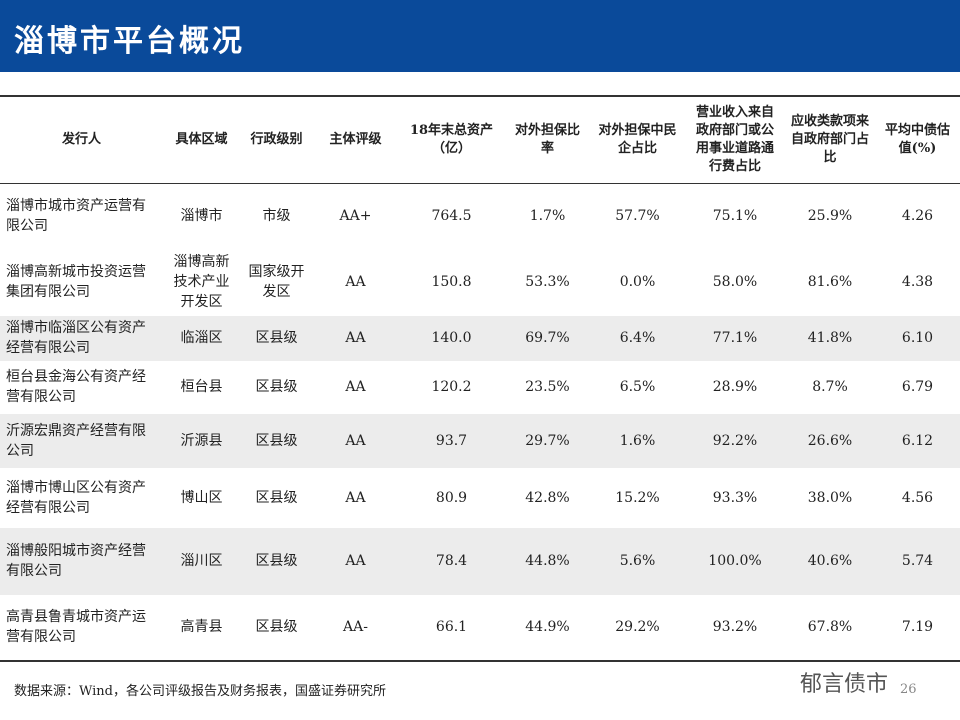 This screenshot has width=960, height=720. I want to click on table-cell: 69.7%, so click(547, 338).